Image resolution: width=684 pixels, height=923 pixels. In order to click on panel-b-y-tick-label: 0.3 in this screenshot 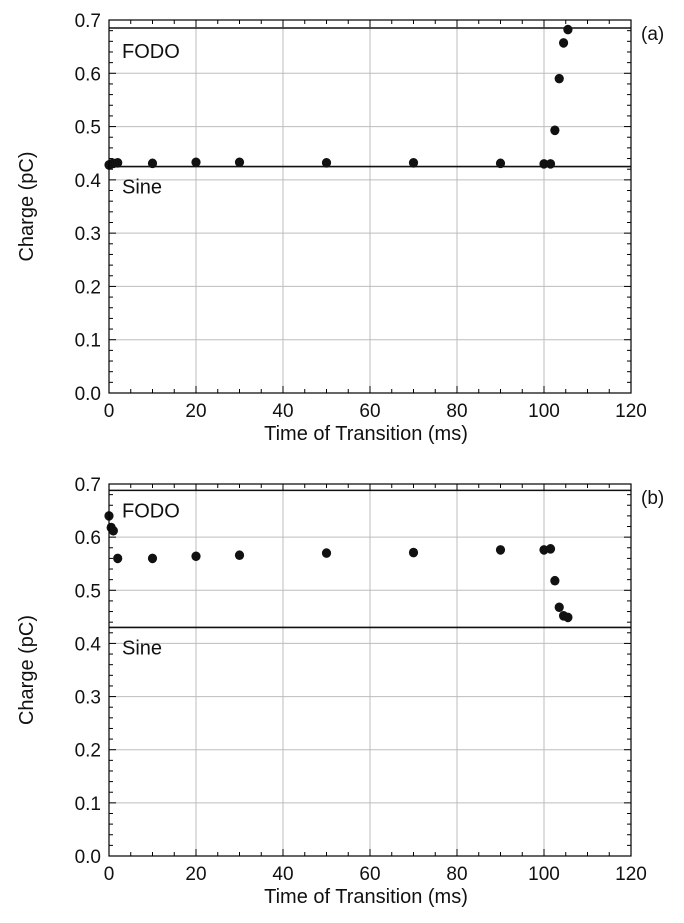, I will do `click(88, 698)`.